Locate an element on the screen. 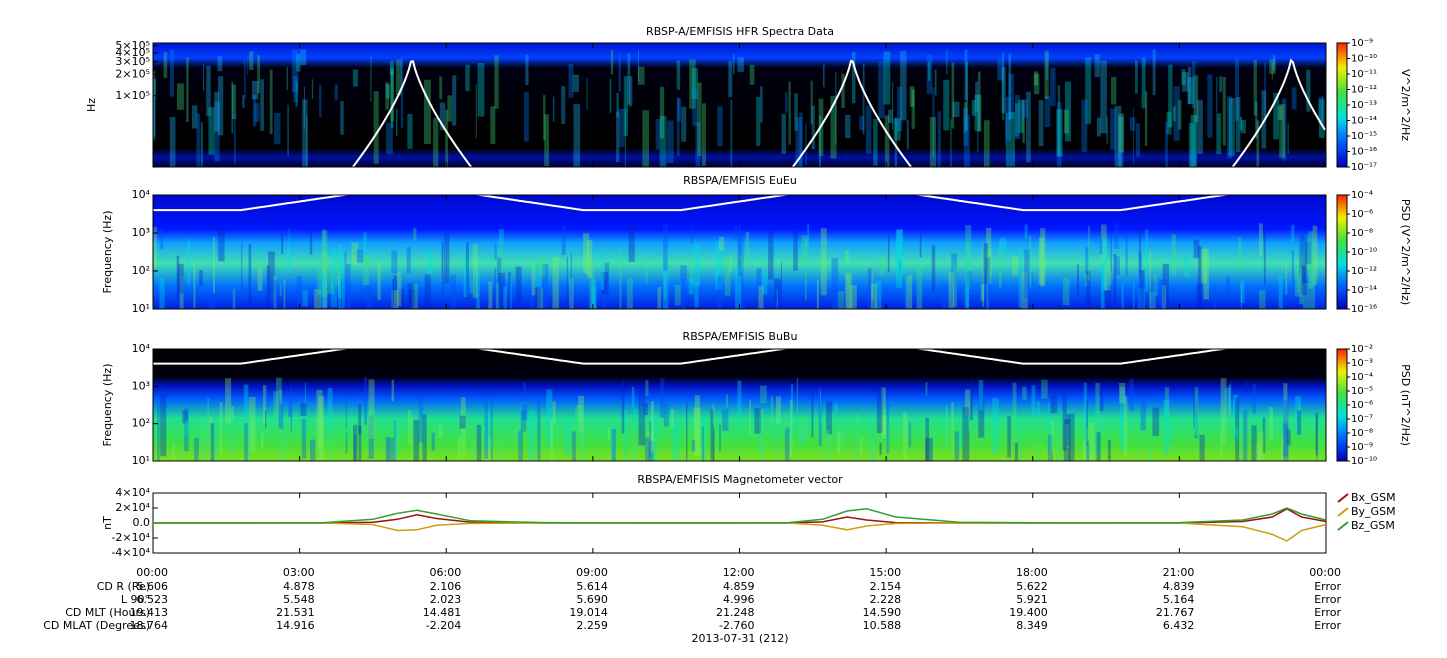 This screenshot has height=658, width=1447. colorbar-tick-label: 10⁻¹³ is located at coordinates (1364, 105).